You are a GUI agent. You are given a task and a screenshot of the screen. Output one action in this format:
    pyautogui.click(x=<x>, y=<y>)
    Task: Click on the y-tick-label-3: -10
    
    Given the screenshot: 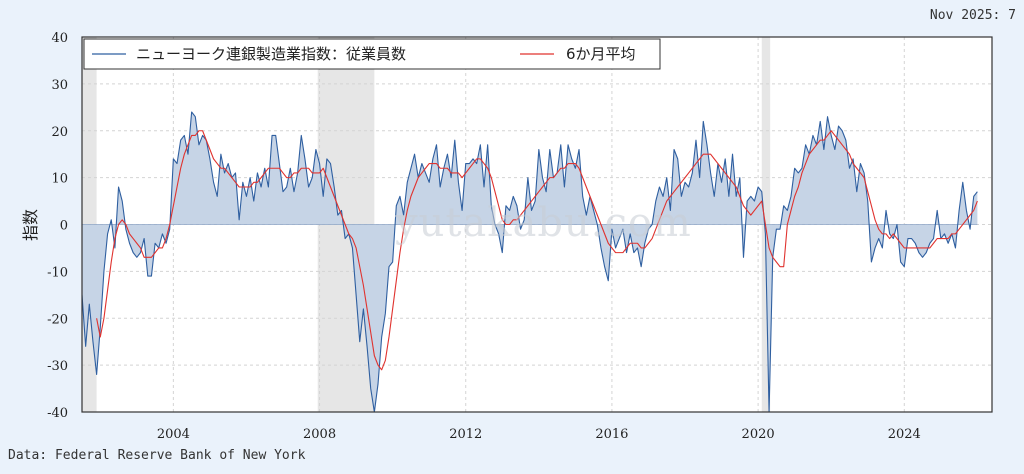 What is the action you would take?
    pyautogui.click(x=57, y=272)
    